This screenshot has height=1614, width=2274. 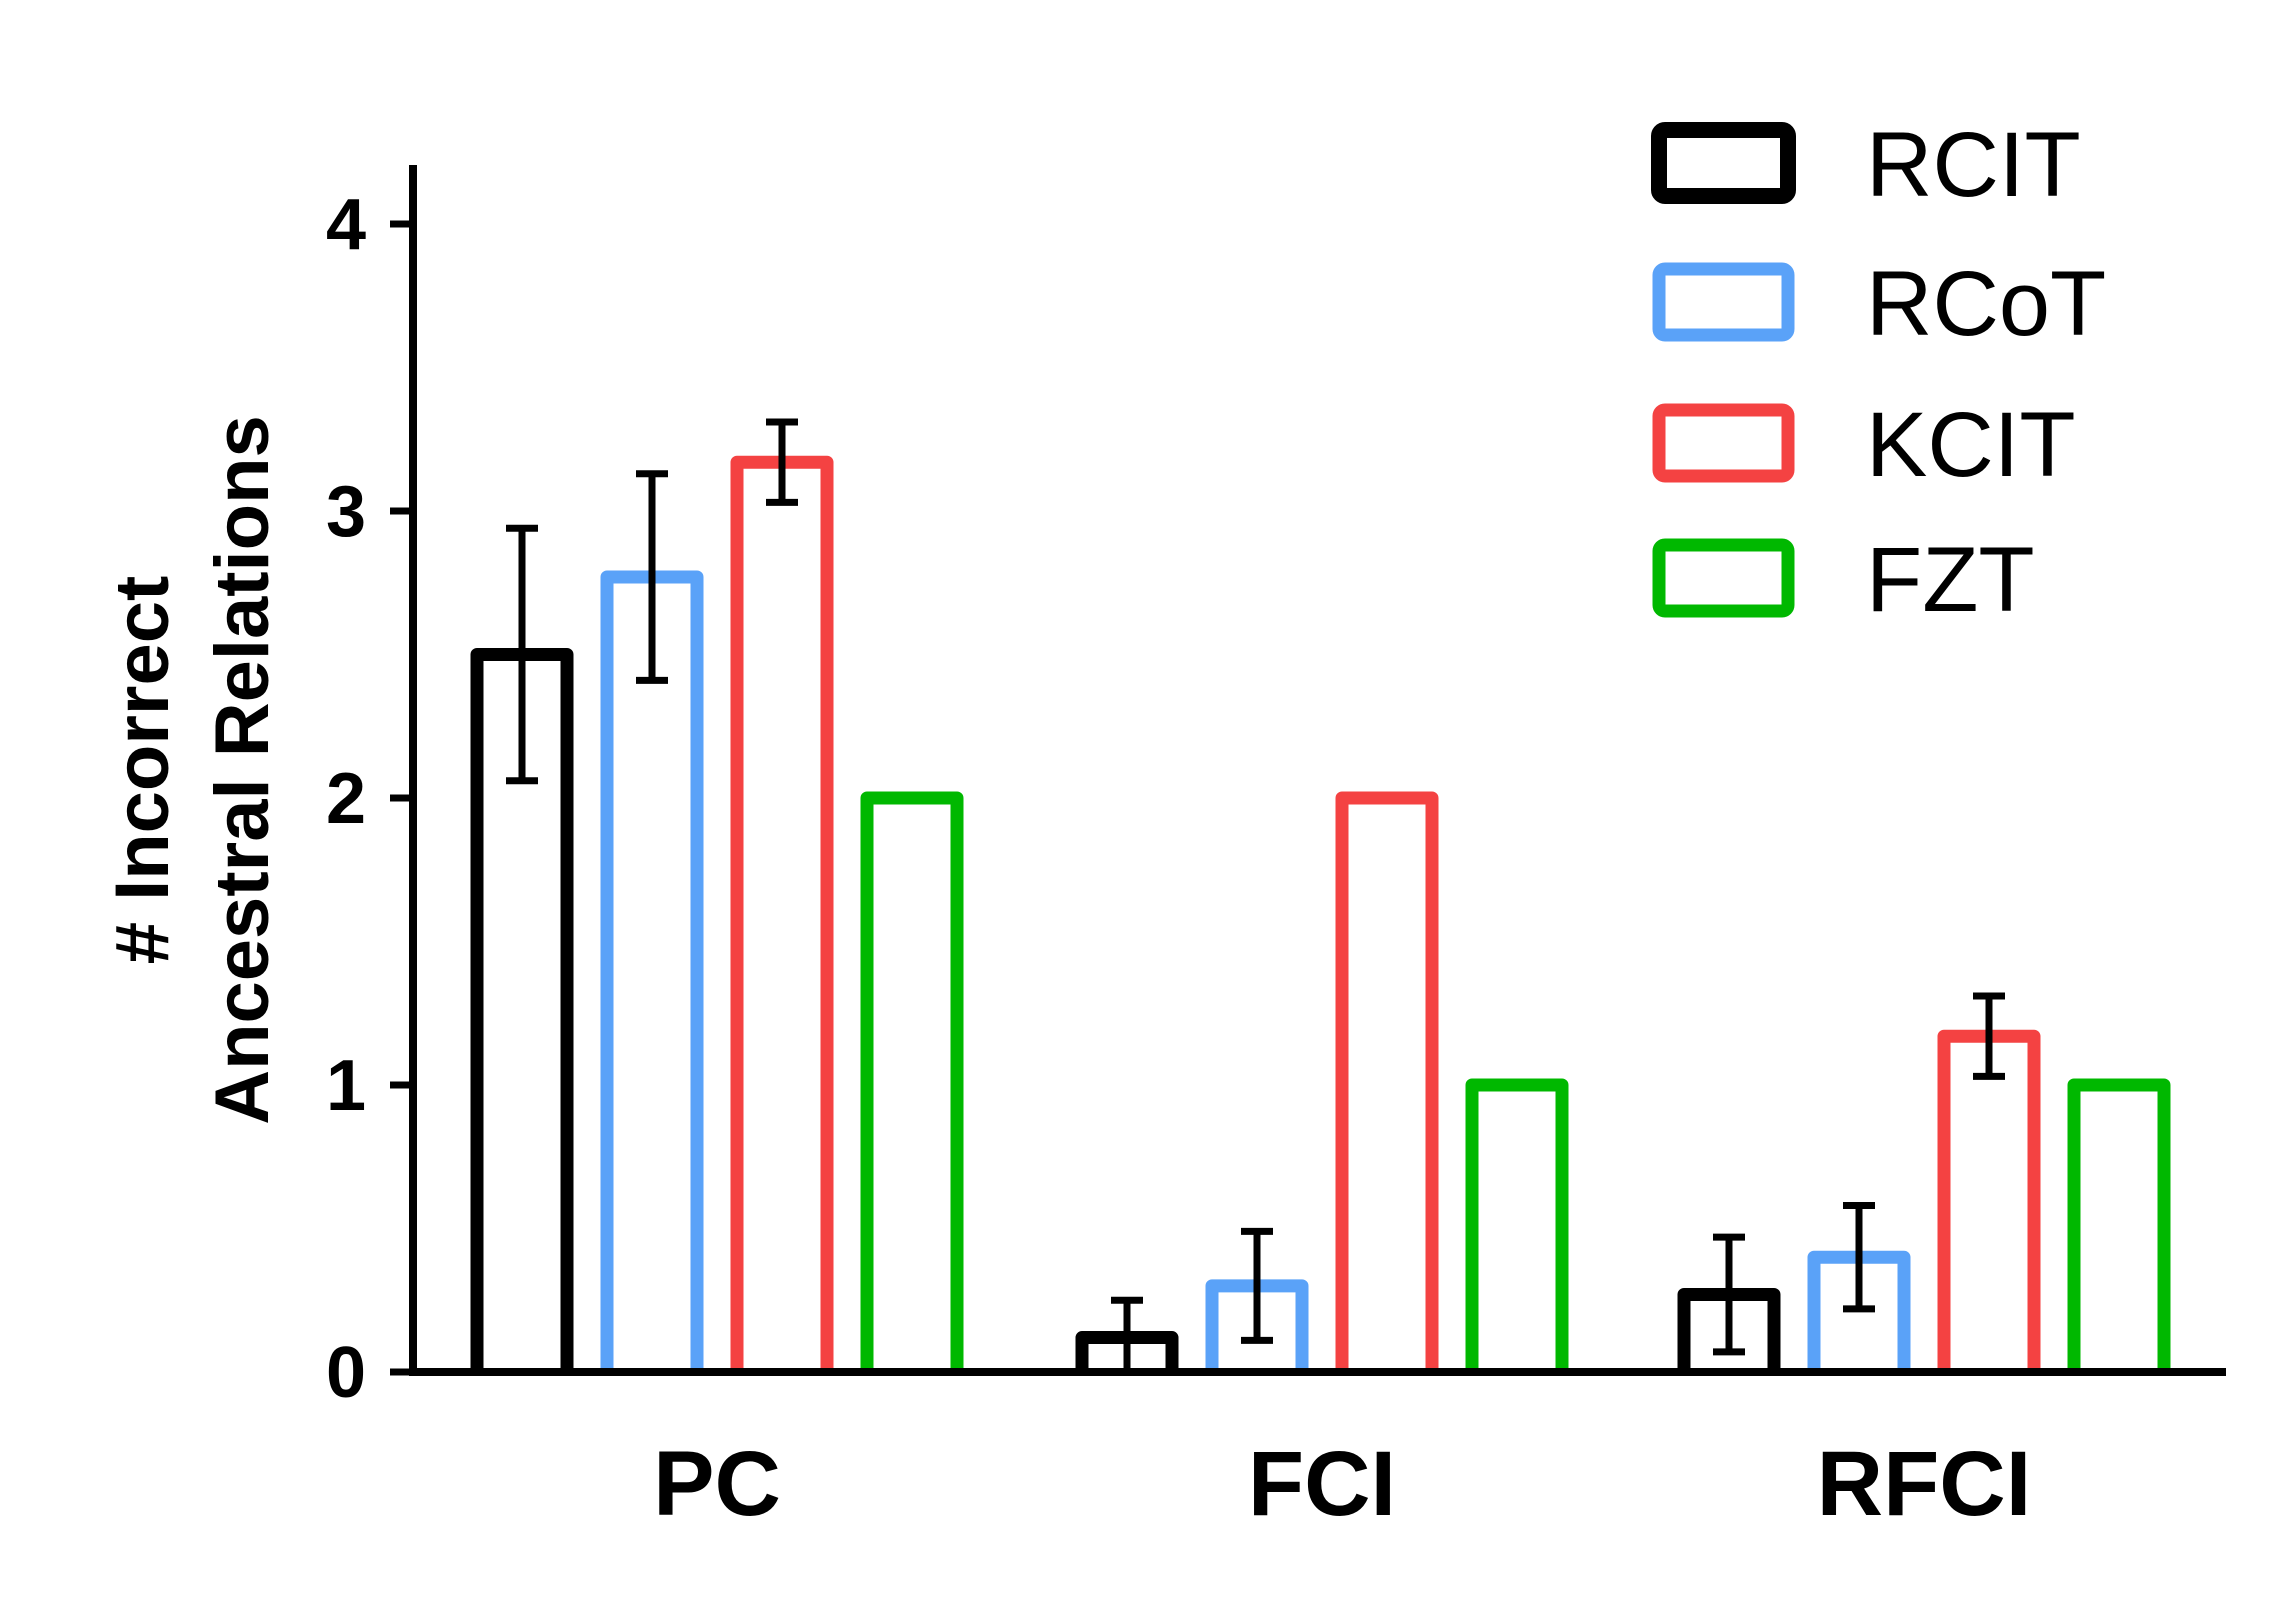 I want to click on y-ticks-layer: 0 1 2 3 4, so click(x=369, y=799).